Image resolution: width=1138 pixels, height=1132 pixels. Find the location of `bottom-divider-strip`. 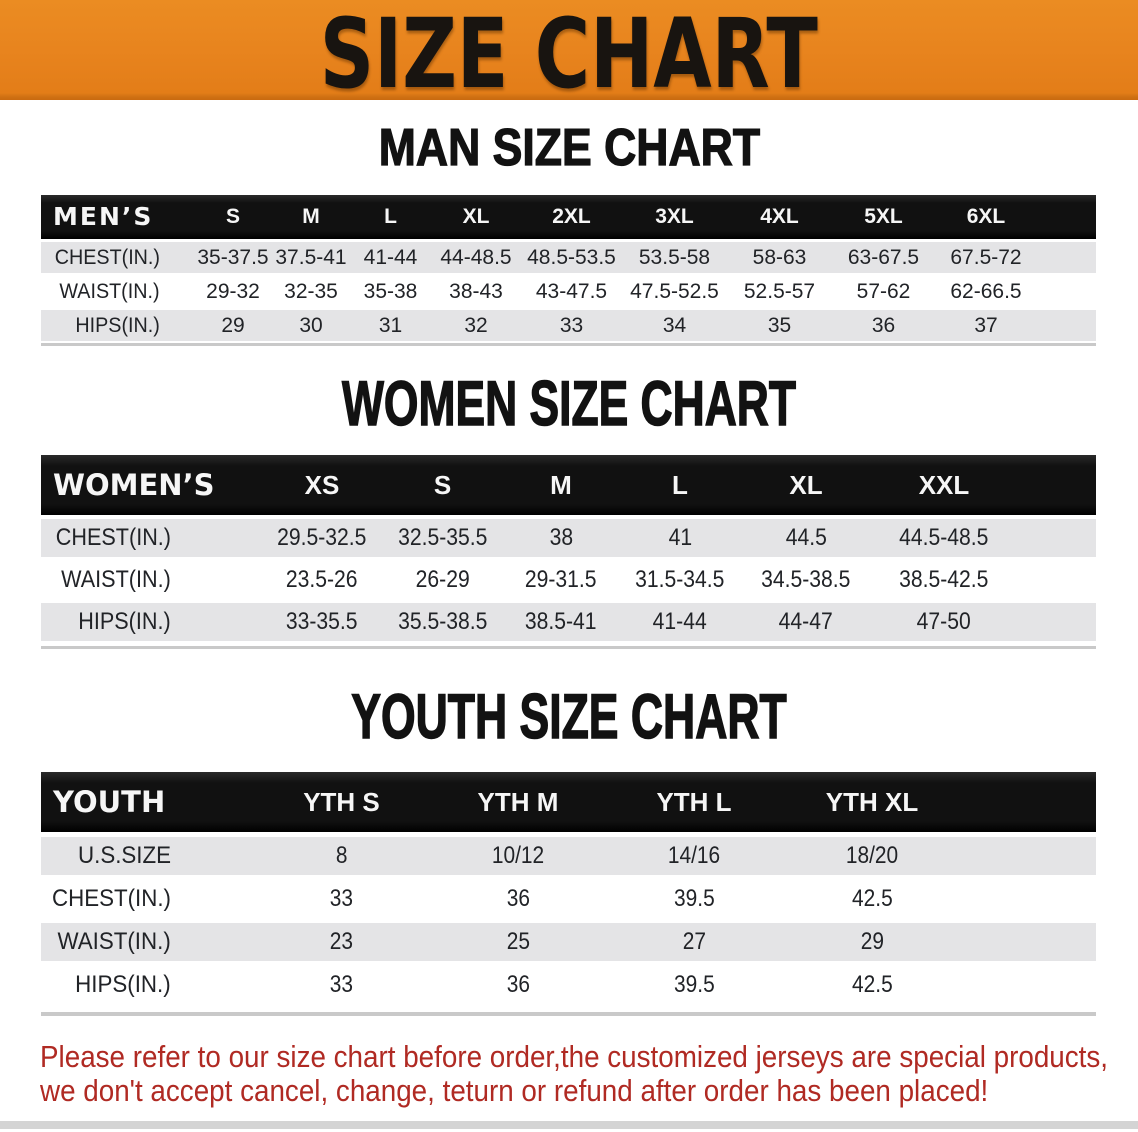

bottom-divider-strip is located at coordinates (569, 1125).